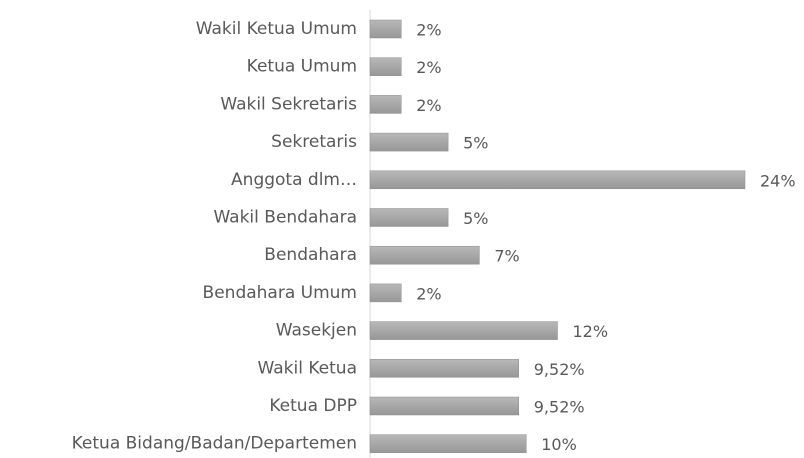 This screenshot has width=804, height=458. What do you see at coordinates (214, 444) in the screenshot?
I see `category-label: Ketua Bidang/Badan/Departemen` at bounding box center [214, 444].